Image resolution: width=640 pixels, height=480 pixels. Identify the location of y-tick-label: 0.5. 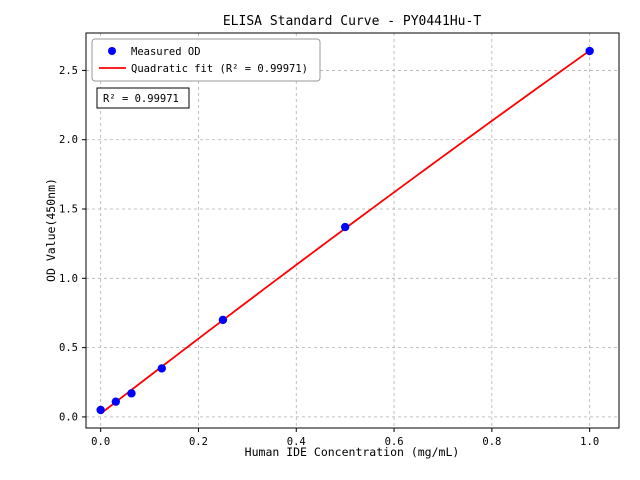
(68, 348).